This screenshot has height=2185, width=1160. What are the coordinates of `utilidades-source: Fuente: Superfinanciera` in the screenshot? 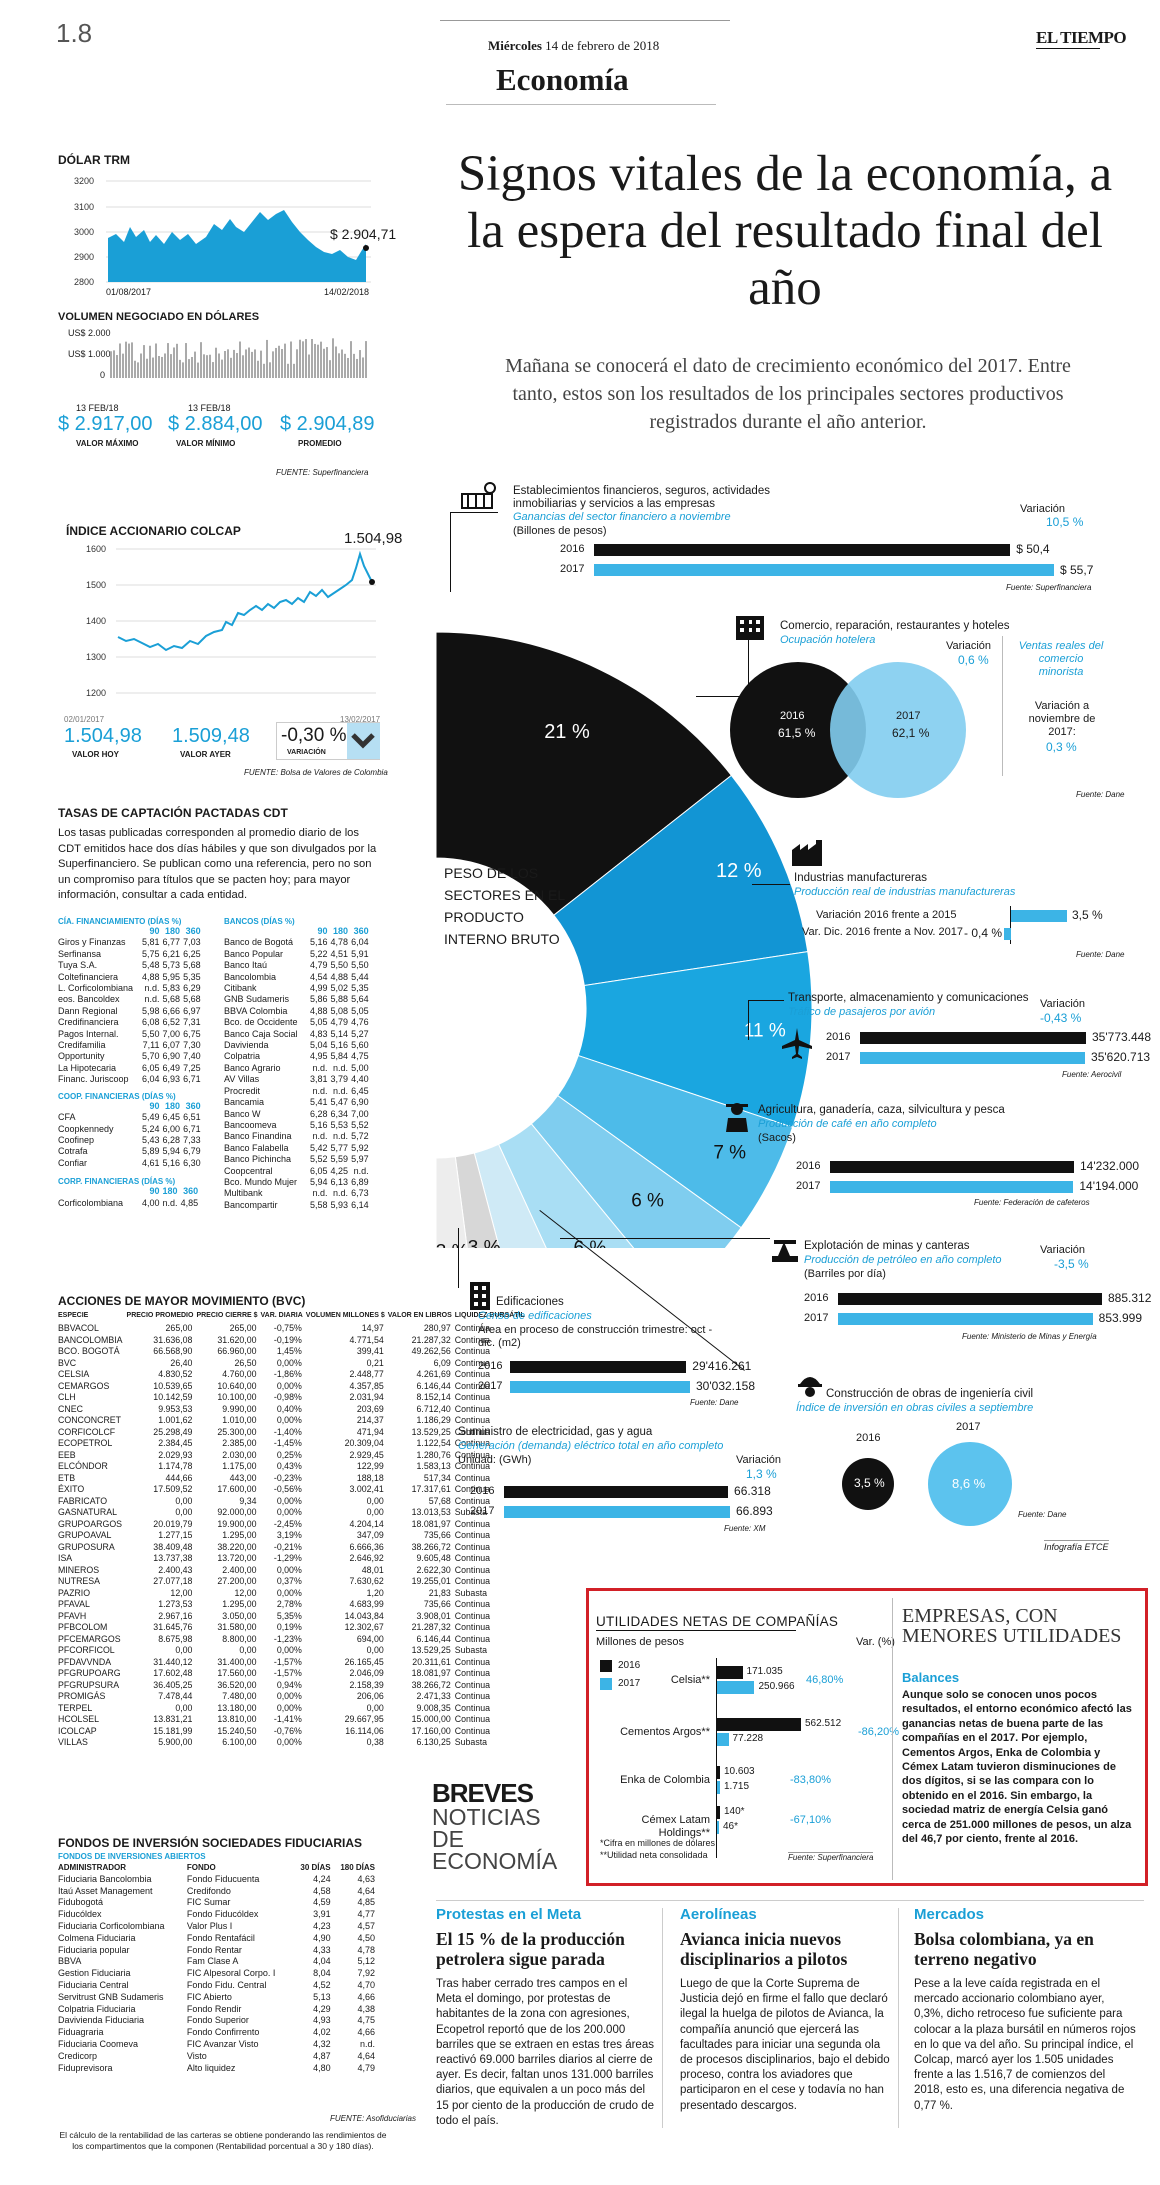 It's located at (831, 1857).